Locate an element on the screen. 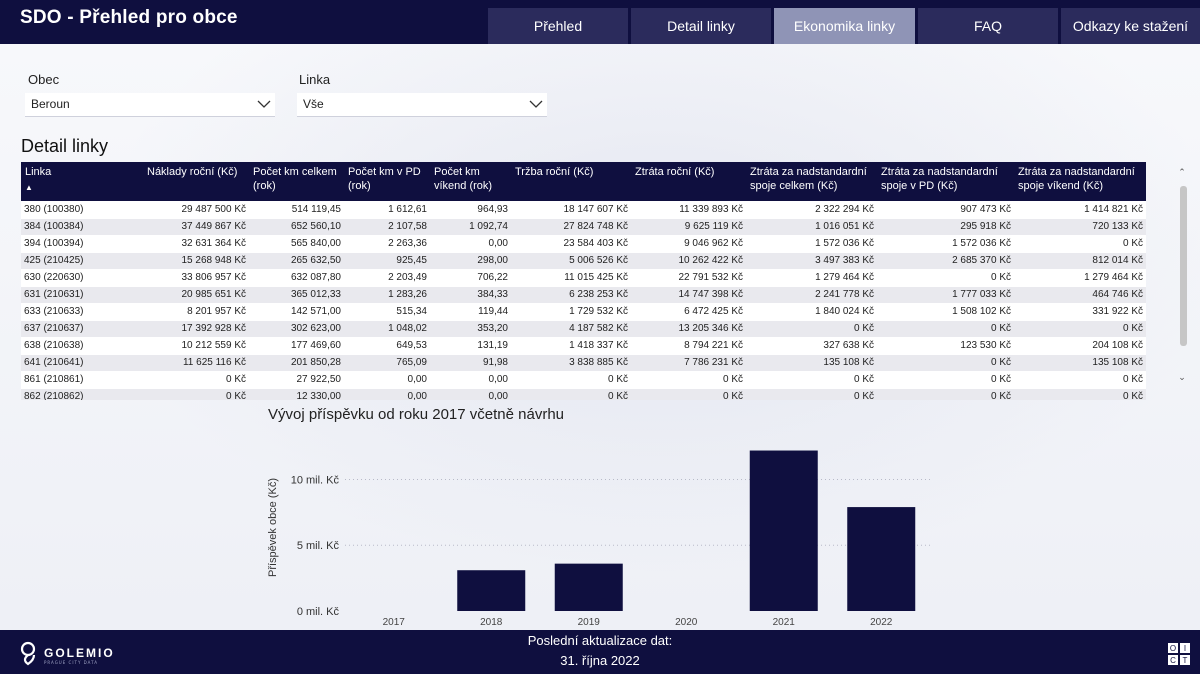 The height and width of the screenshot is (674, 1200). column-header: Počet km v PD (rok) is located at coordinates (387, 181).